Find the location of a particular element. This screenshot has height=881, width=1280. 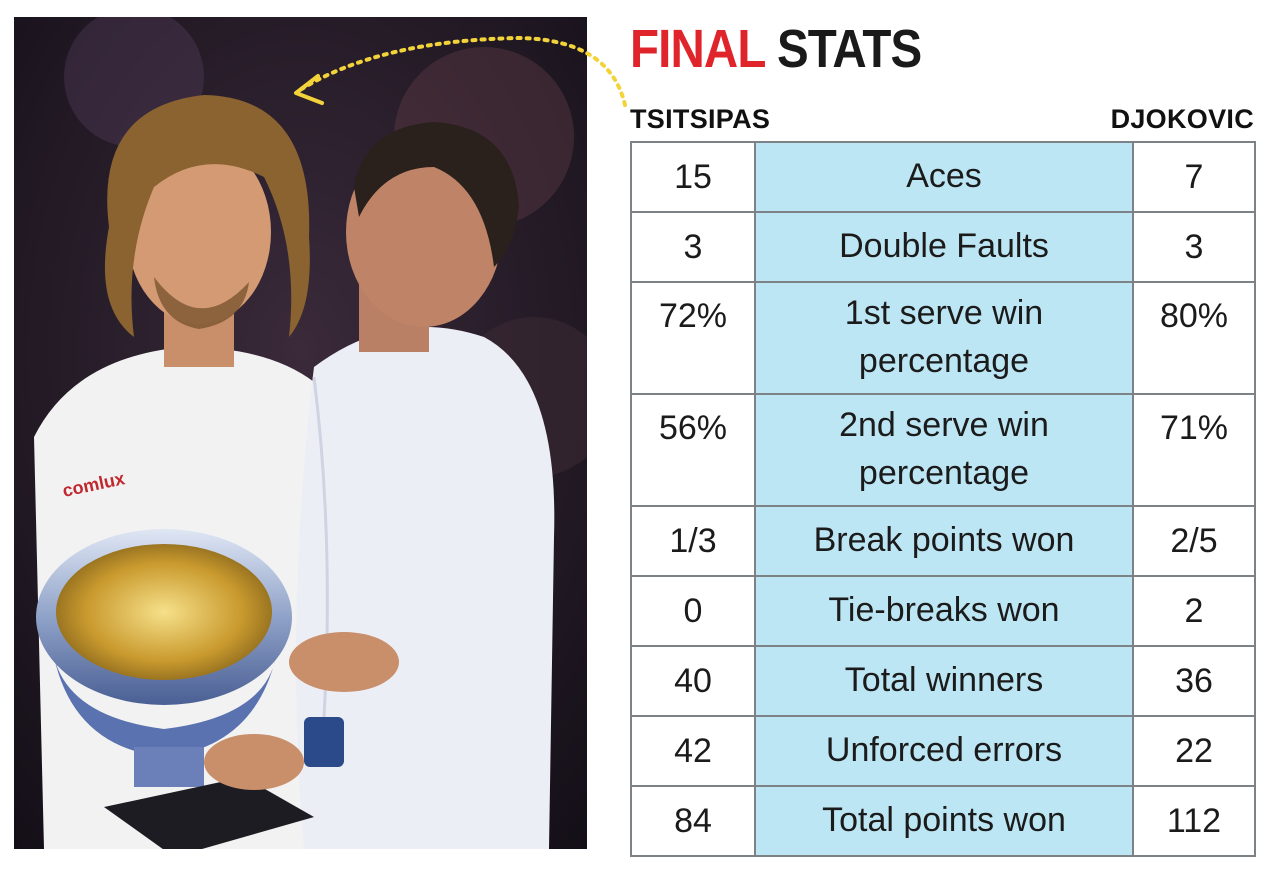

stat-label: 2nd serve win percentage is located at coordinates (944, 450).